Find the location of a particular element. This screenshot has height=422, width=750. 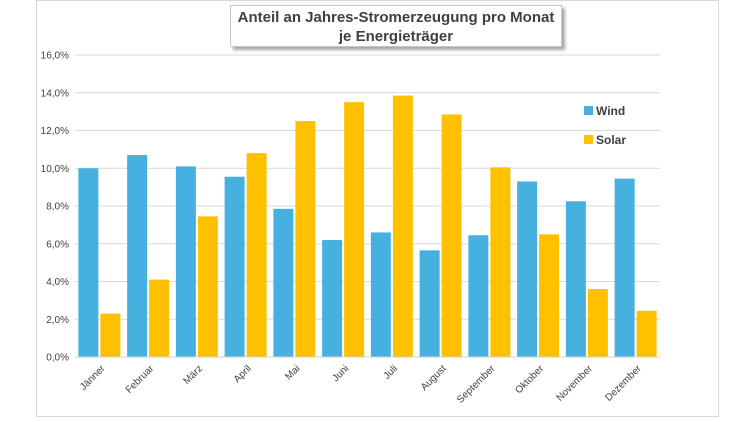

x-tick-label: März is located at coordinates (193, 375).